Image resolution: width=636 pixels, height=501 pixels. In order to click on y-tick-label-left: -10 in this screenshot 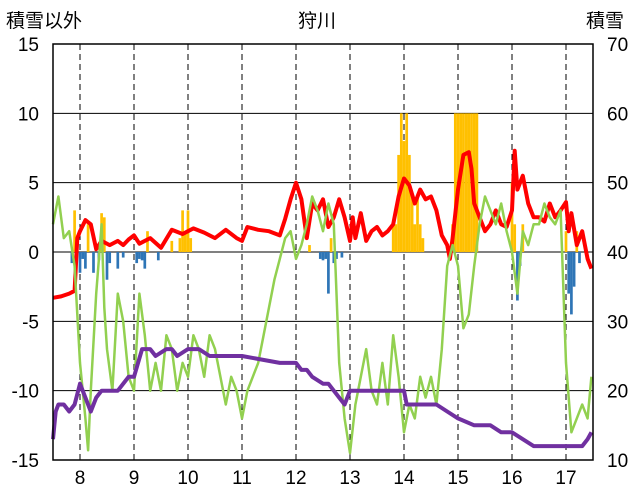, I will do `click(25, 392)`.